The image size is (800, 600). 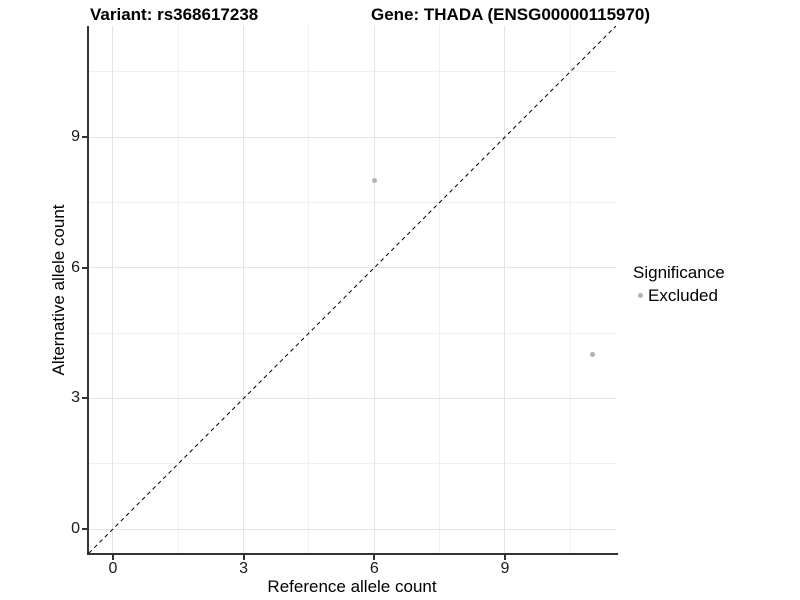 I want to click on variant-title: Variant: rs368617238, so click(x=174, y=14).